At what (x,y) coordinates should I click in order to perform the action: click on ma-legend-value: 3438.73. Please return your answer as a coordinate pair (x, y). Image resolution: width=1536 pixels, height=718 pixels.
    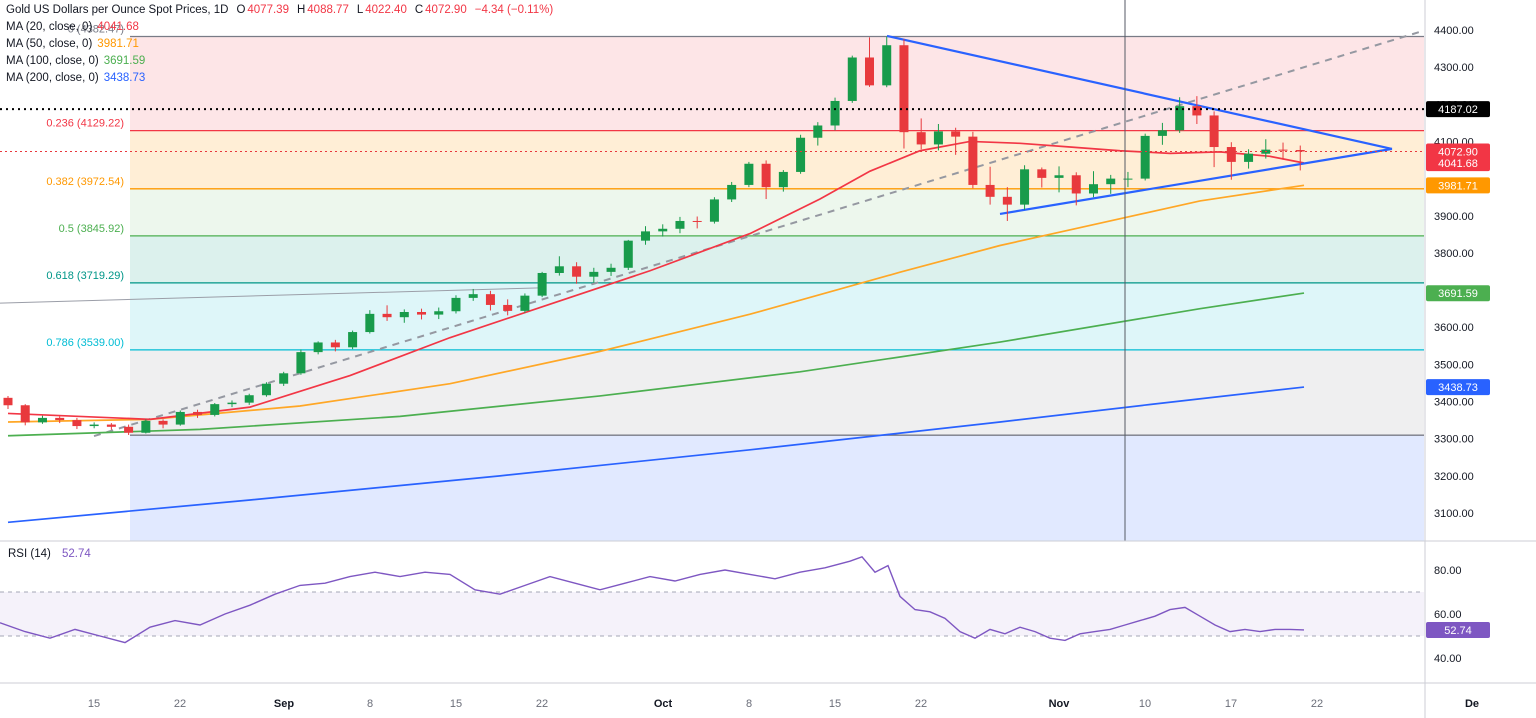
    Looking at the image, I should click on (124, 78).